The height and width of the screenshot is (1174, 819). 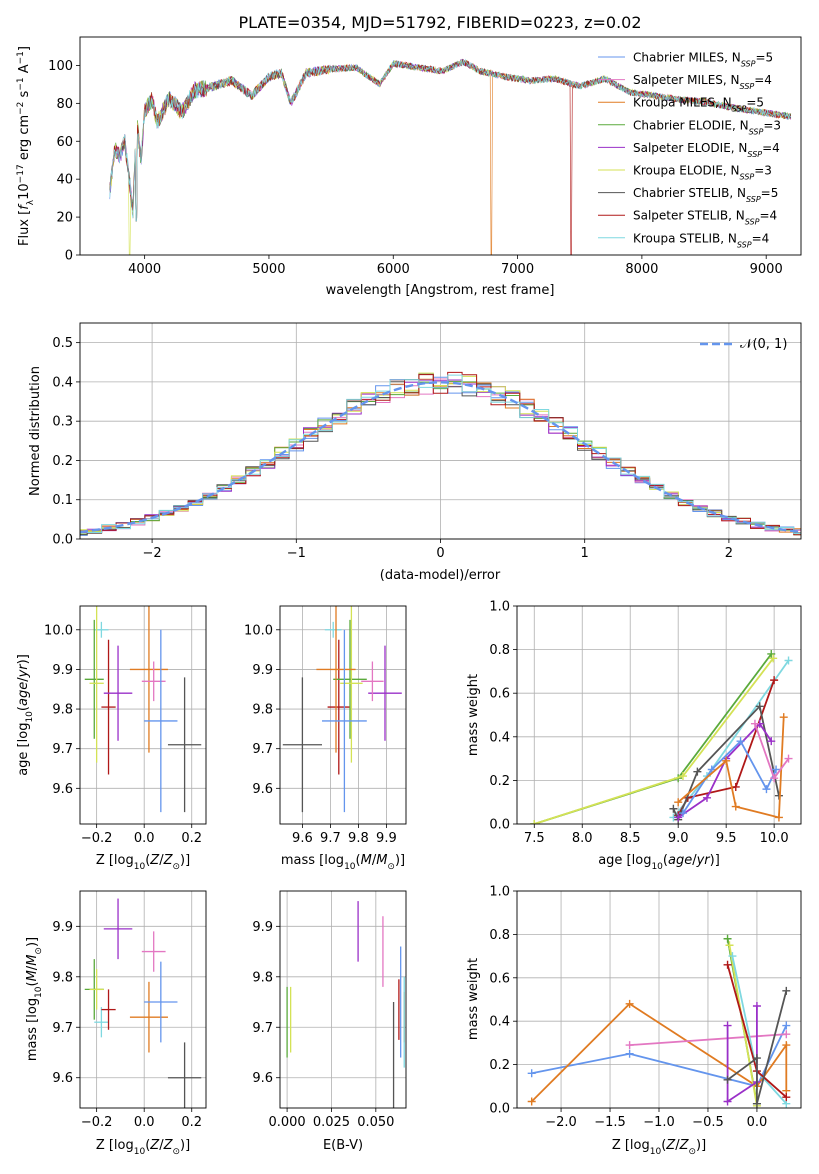 I want to click on legend-entry: Kroupa ELODIE, NSSP=3, so click(x=702, y=173).